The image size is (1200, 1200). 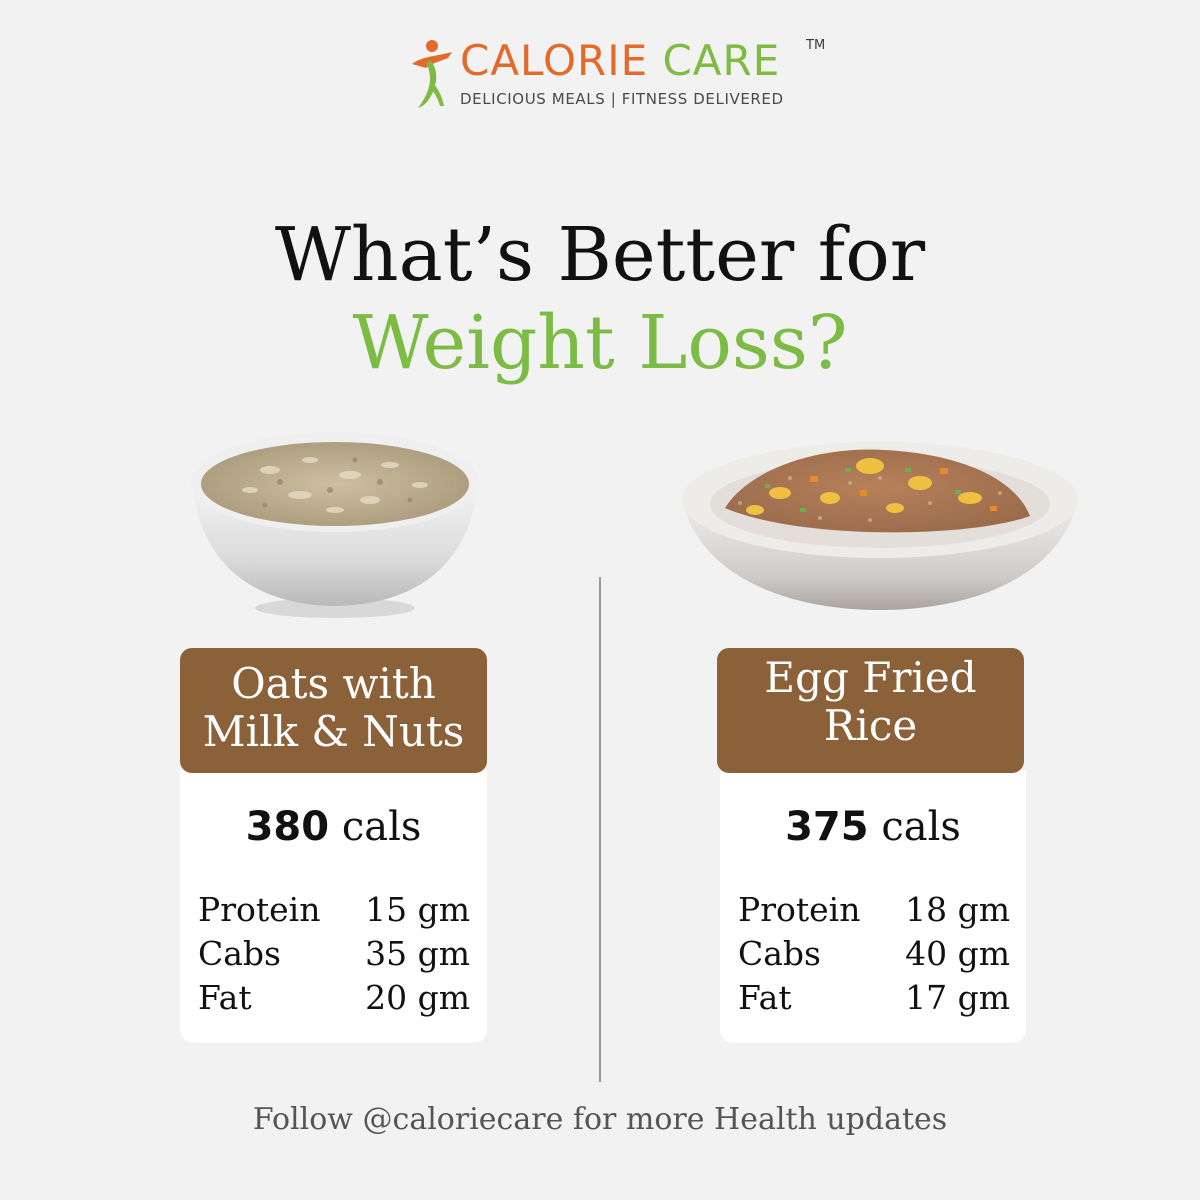 What do you see at coordinates (417, 997) in the screenshot?
I see `nutrient-value: 20 gm` at bounding box center [417, 997].